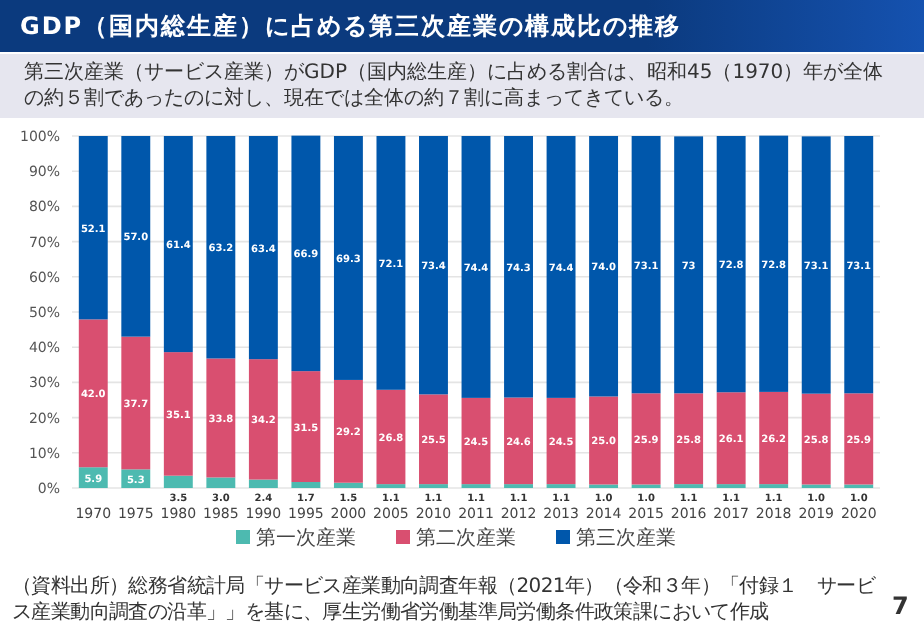  What do you see at coordinates (626, 538) in the screenshot?
I see `legend-label: 第三次産業` at bounding box center [626, 538].